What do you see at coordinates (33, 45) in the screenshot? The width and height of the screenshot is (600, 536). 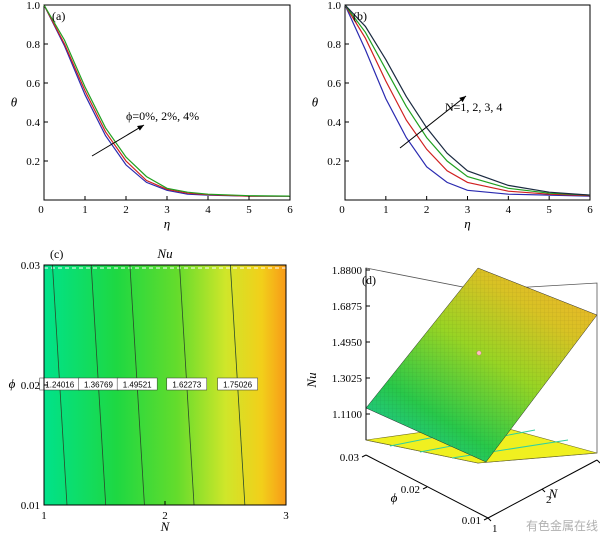 I see `panel-a-y-tick-label: 0.8` at bounding box center [33, 45].